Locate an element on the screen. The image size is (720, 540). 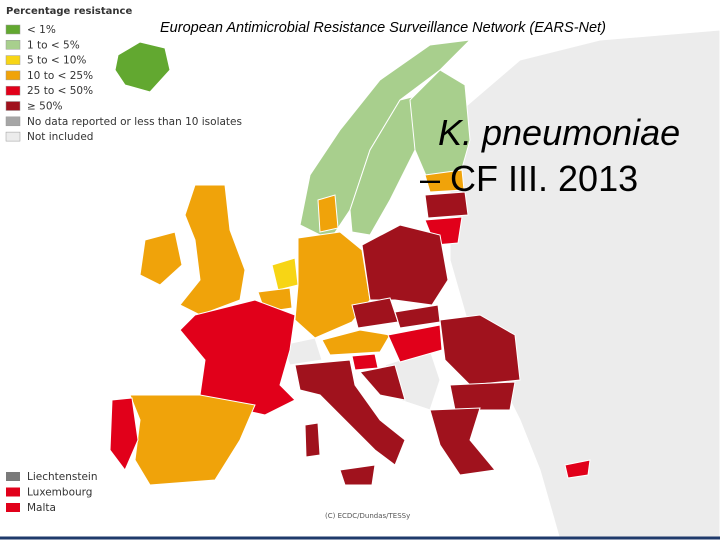
credit: (C) ECDC/Dundas/TESSy is located at coordinates (367, 516).